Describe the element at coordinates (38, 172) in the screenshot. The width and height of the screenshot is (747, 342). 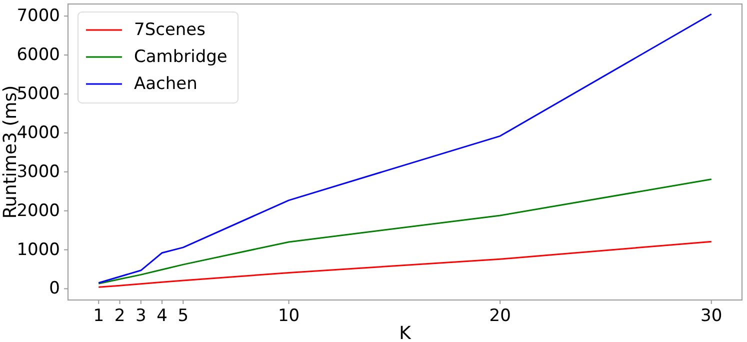
I see `y-tick-label: 3000` at that location.